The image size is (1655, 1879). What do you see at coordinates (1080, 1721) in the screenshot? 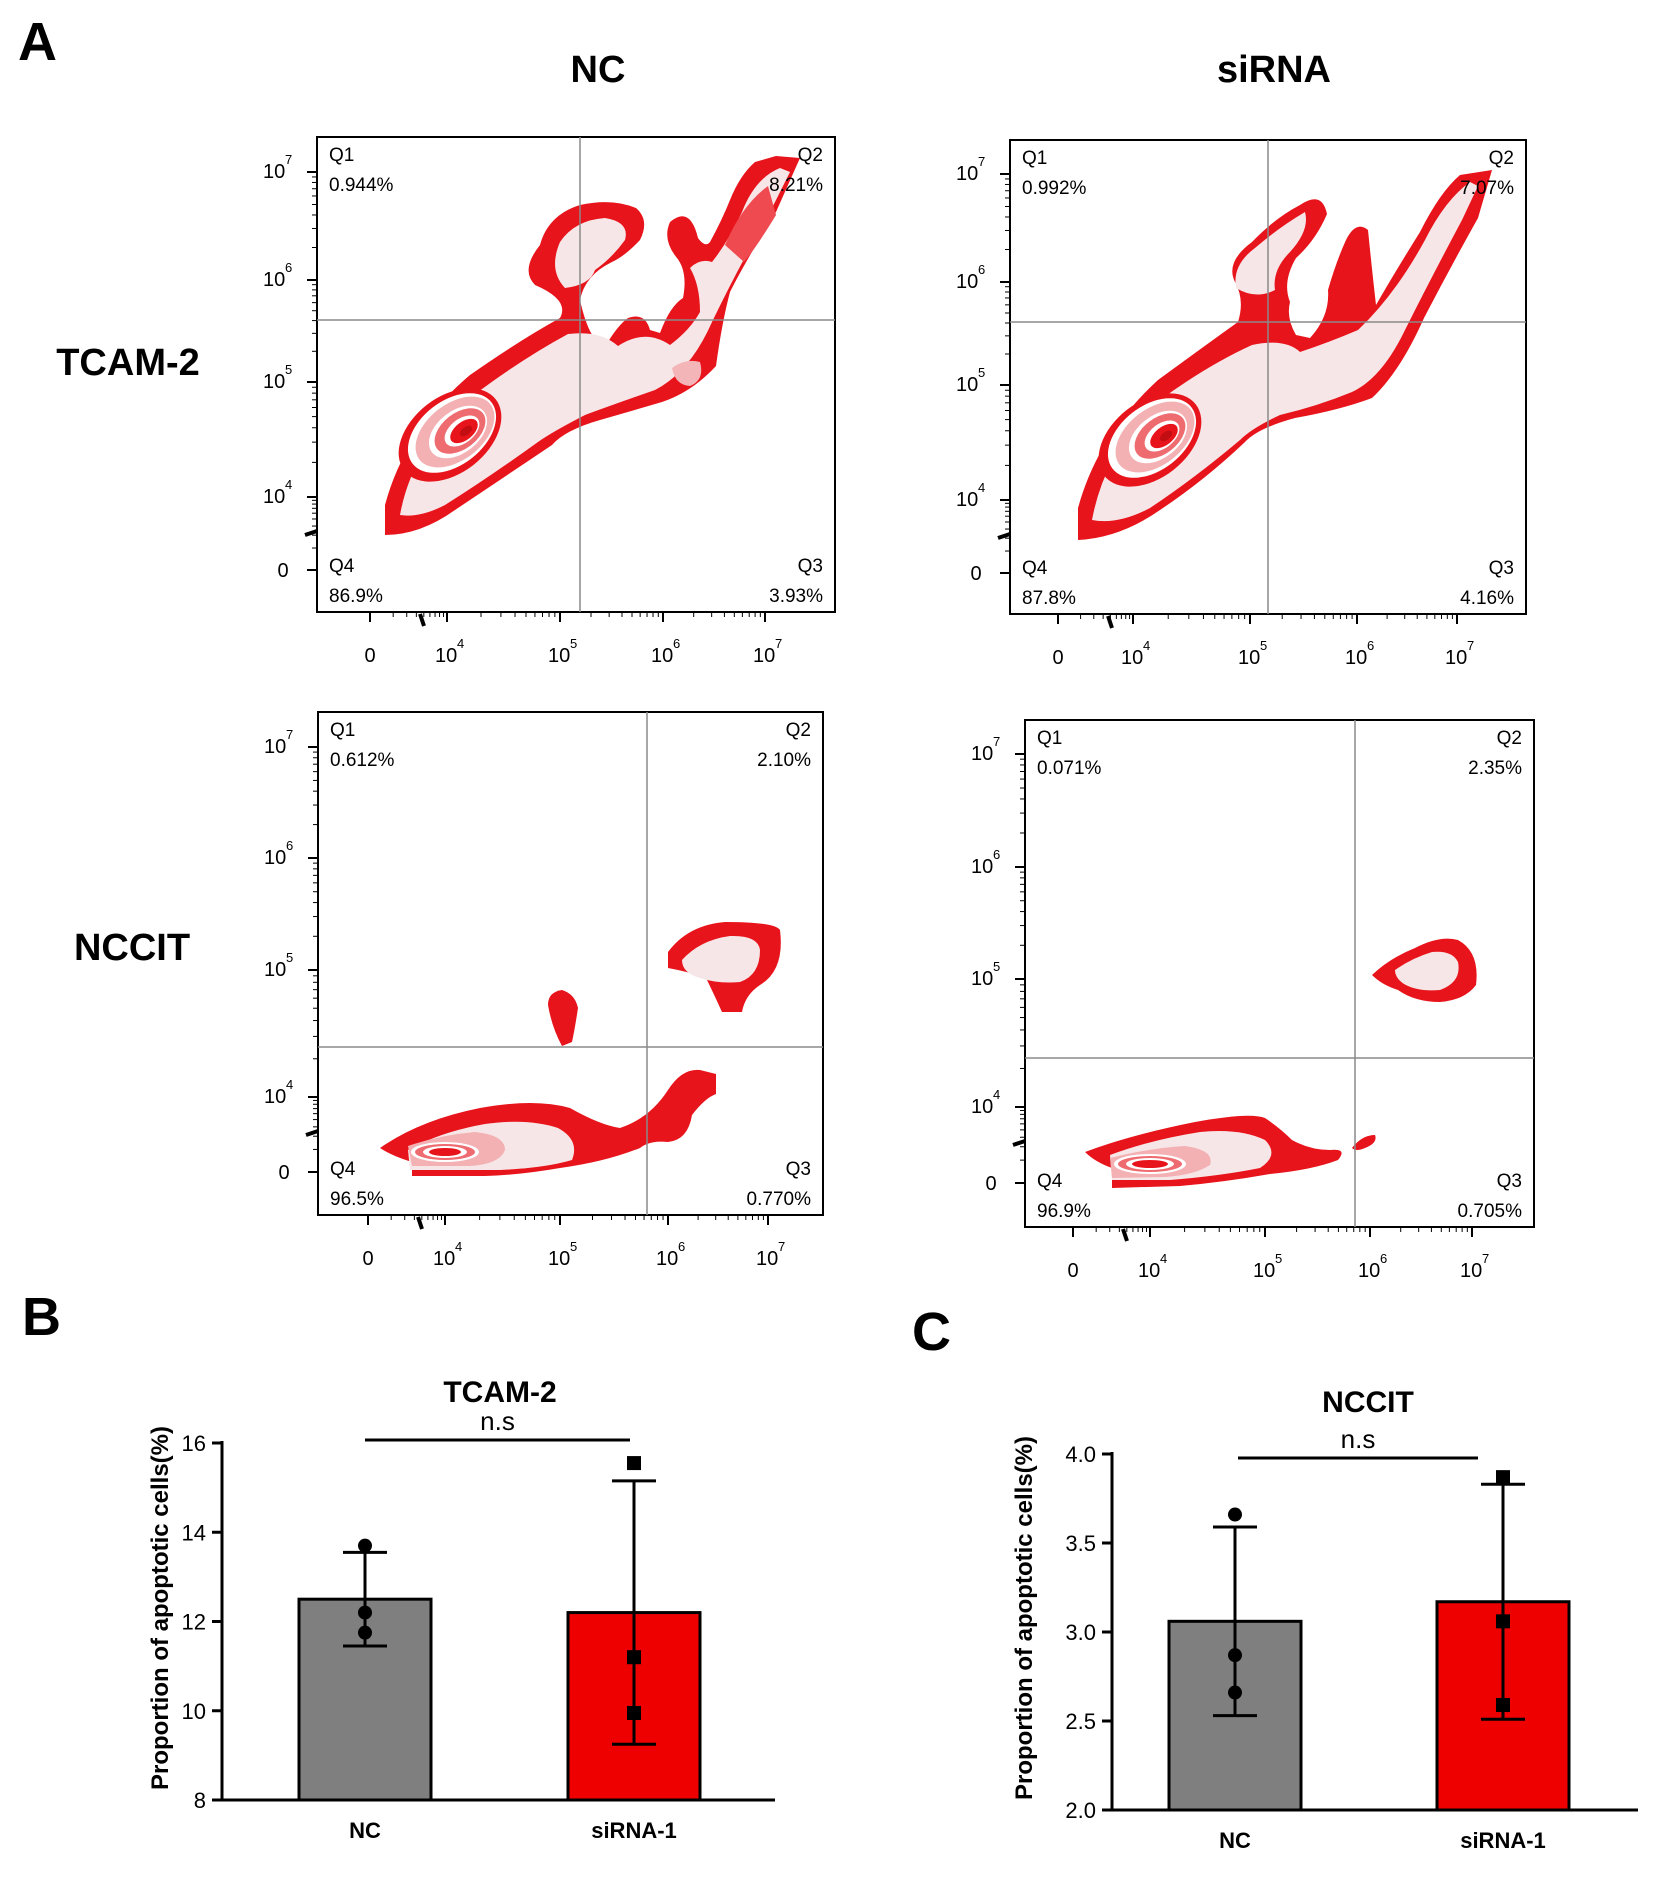
I see `y-tick-label: 2.5` at bounding box center [1080, 1721].